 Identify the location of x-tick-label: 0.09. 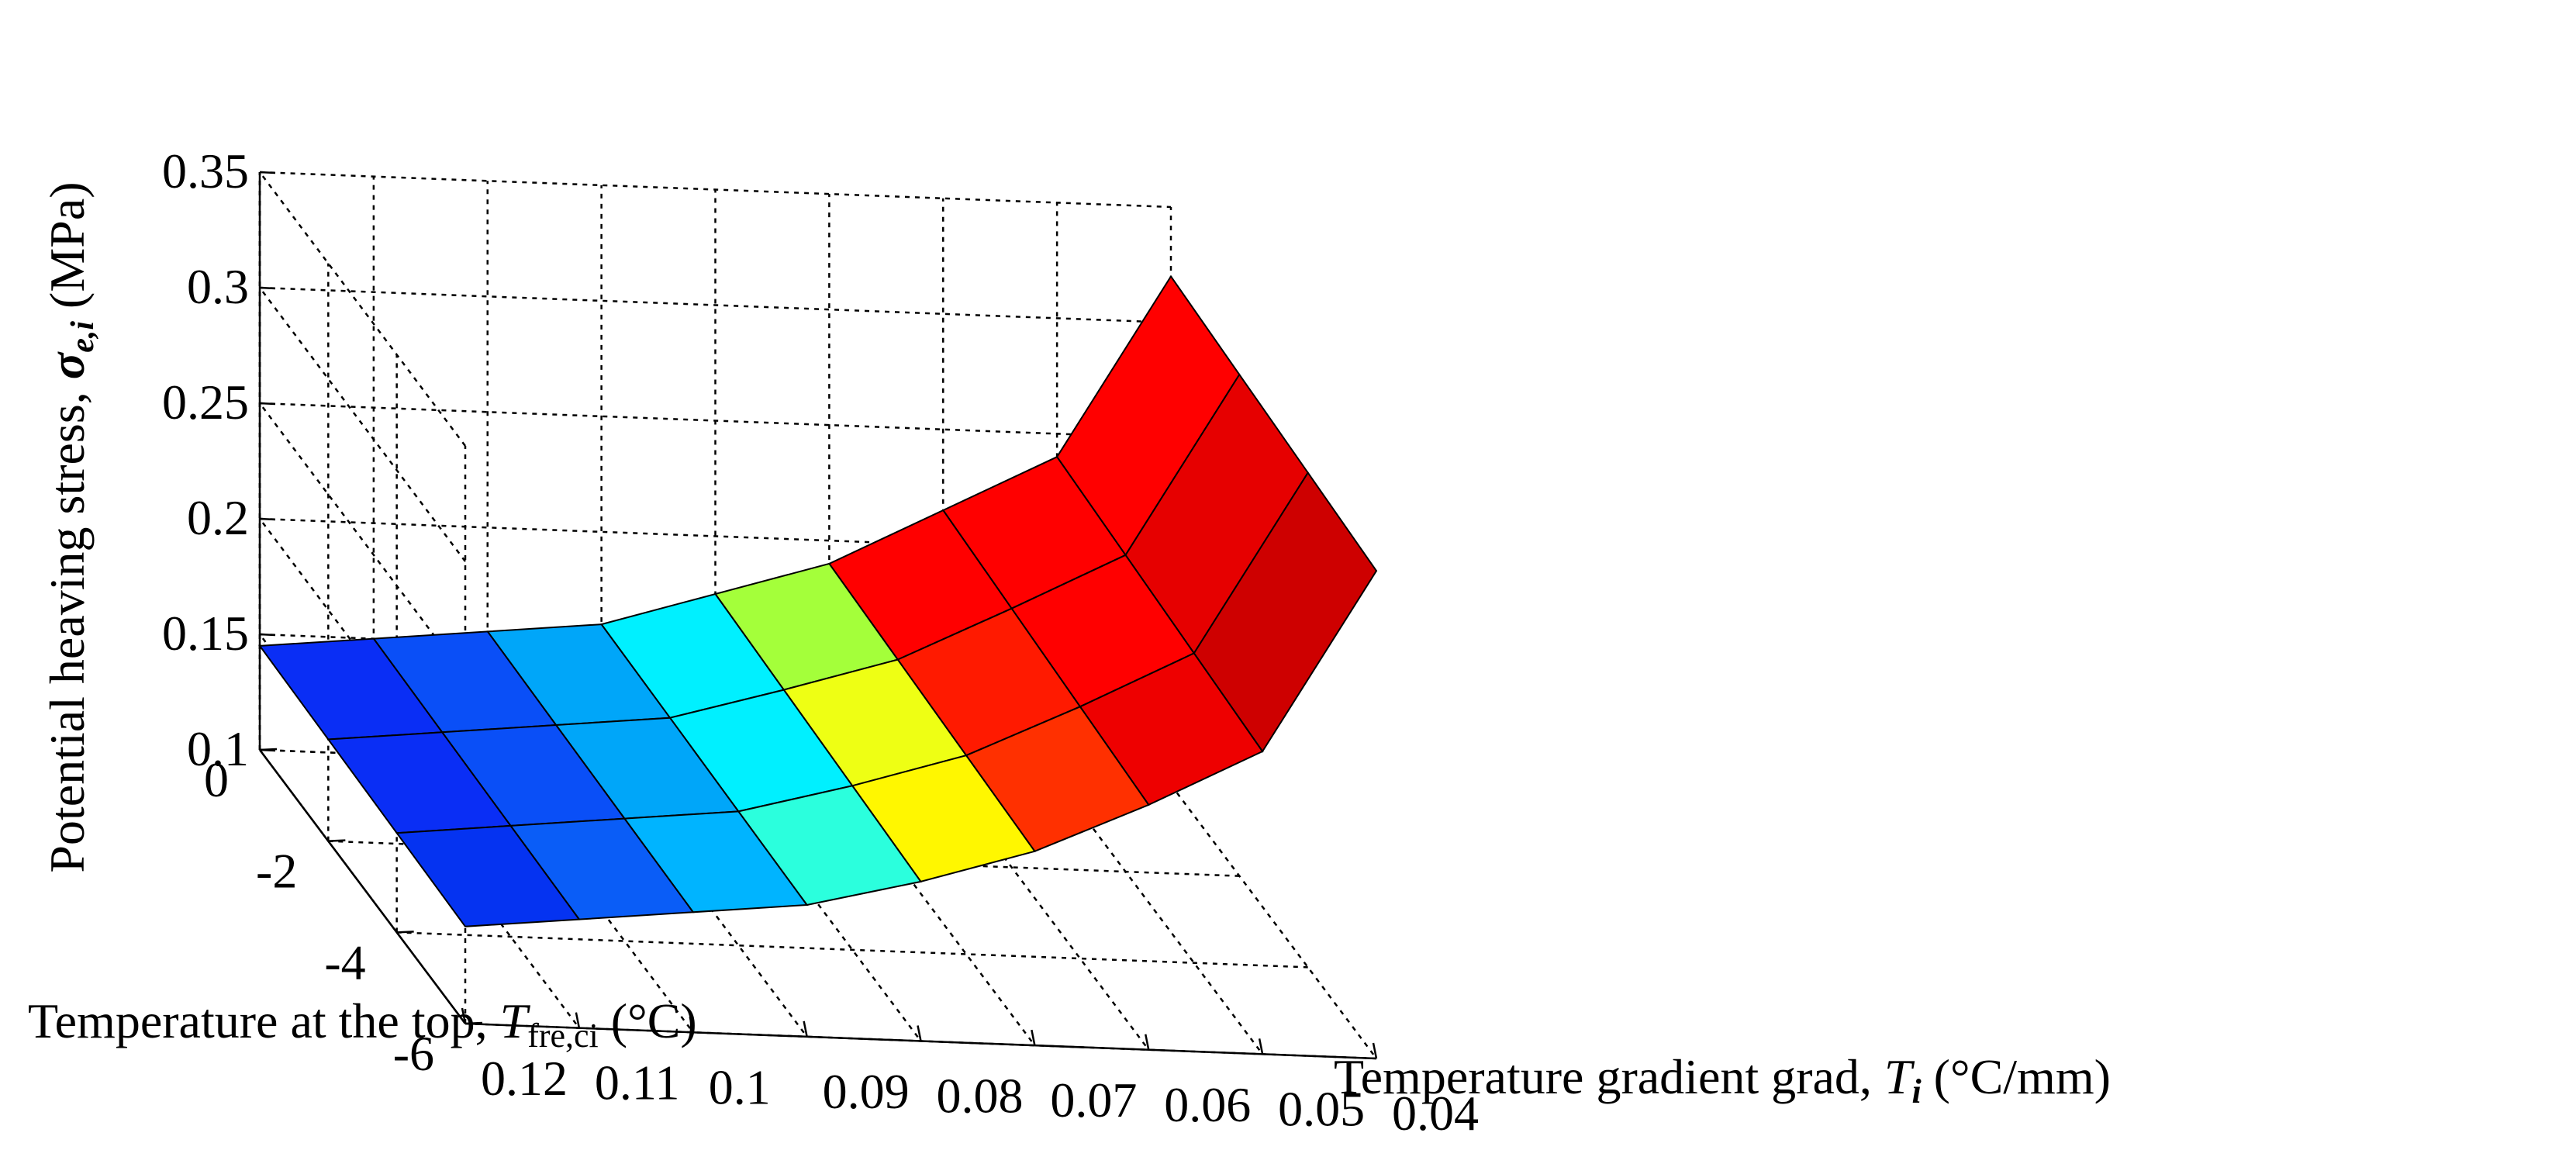
(867, 1091).